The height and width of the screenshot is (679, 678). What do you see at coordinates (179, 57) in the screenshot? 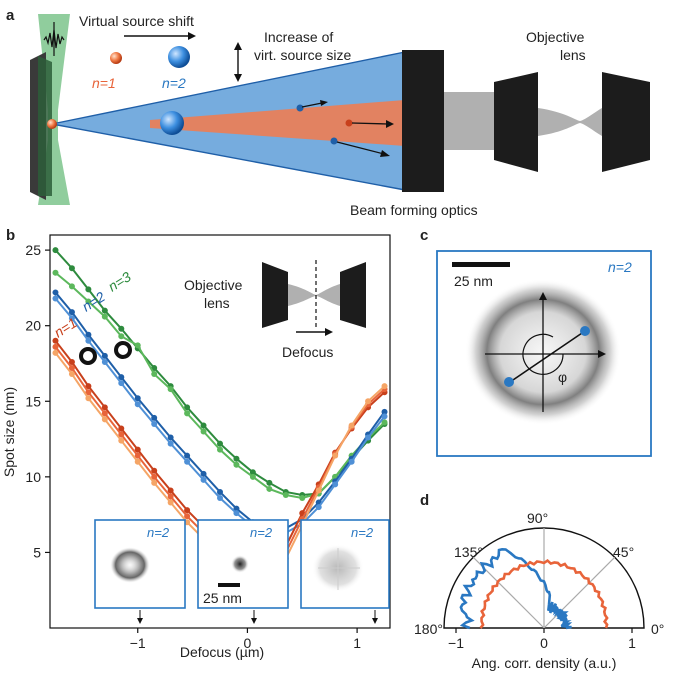
I see `n2-source-icon` at bounding box center [179, 57].